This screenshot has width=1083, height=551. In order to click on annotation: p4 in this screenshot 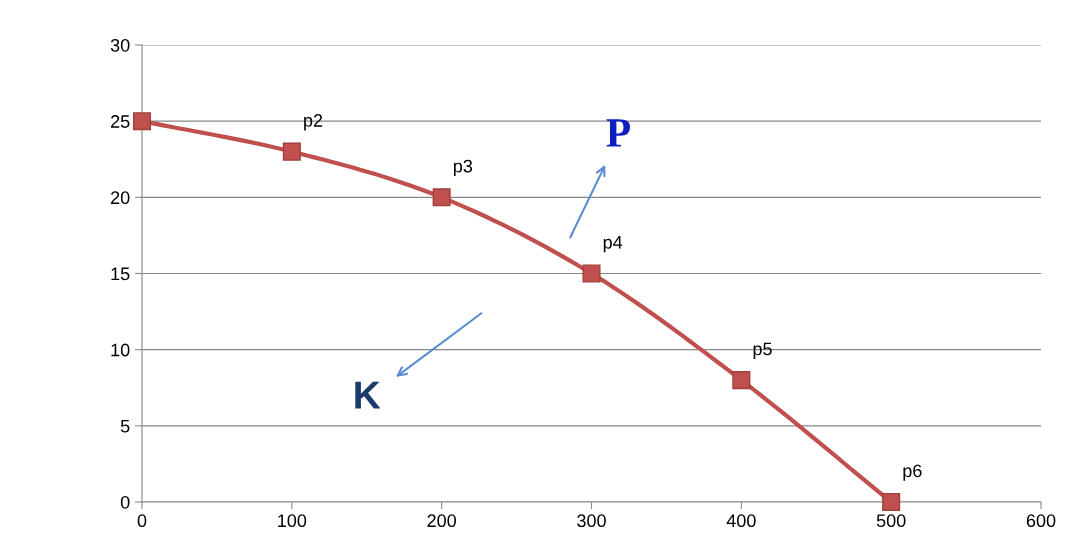, I will do `click(613, 244)`.